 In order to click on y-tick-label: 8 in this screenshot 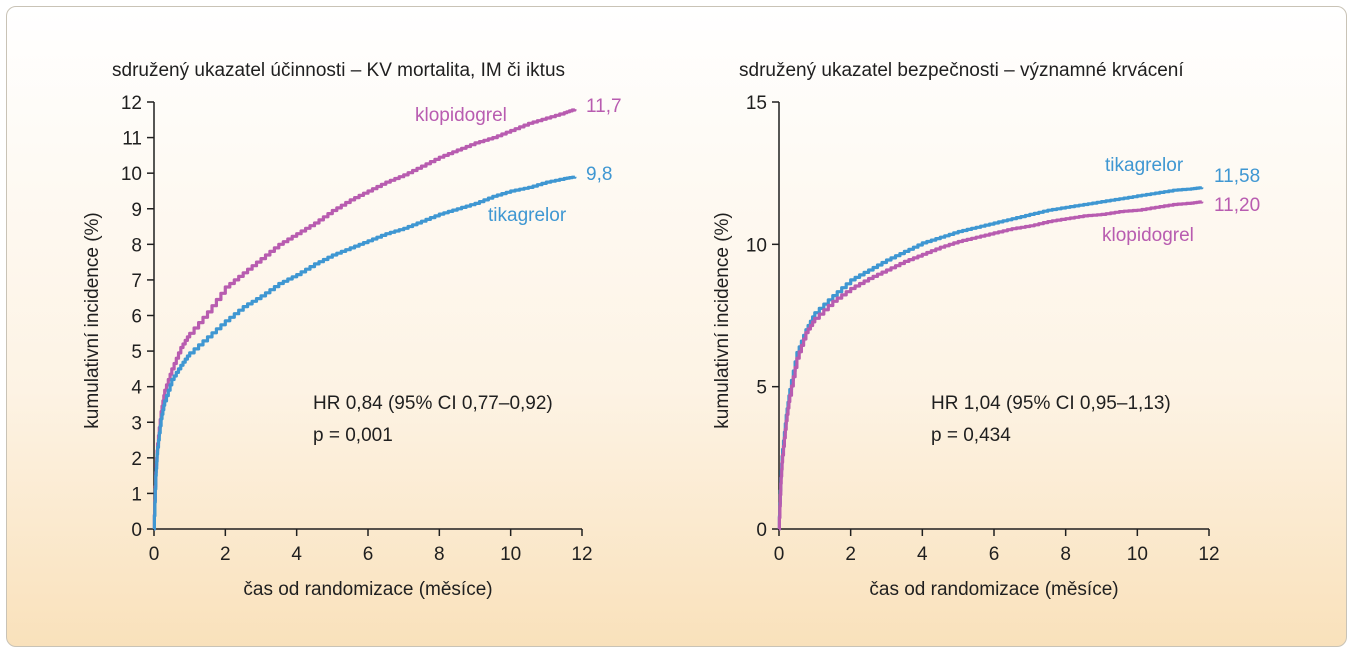, I will do `click(136, 245)`.